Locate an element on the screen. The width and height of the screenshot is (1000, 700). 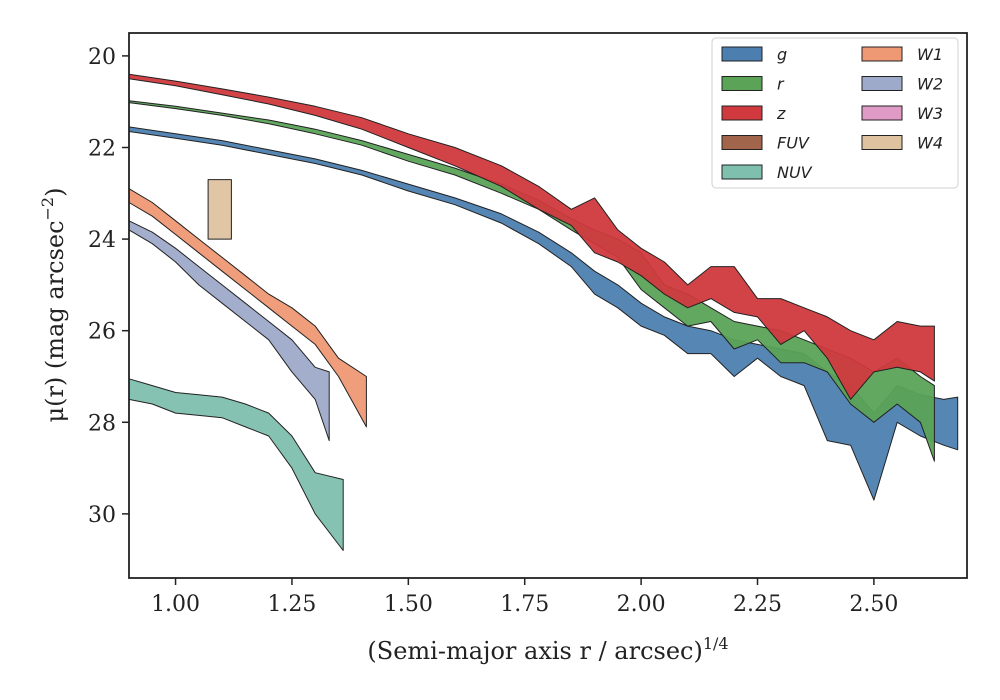
legend-label-w1: W1 is located at coordinates (930, 54).